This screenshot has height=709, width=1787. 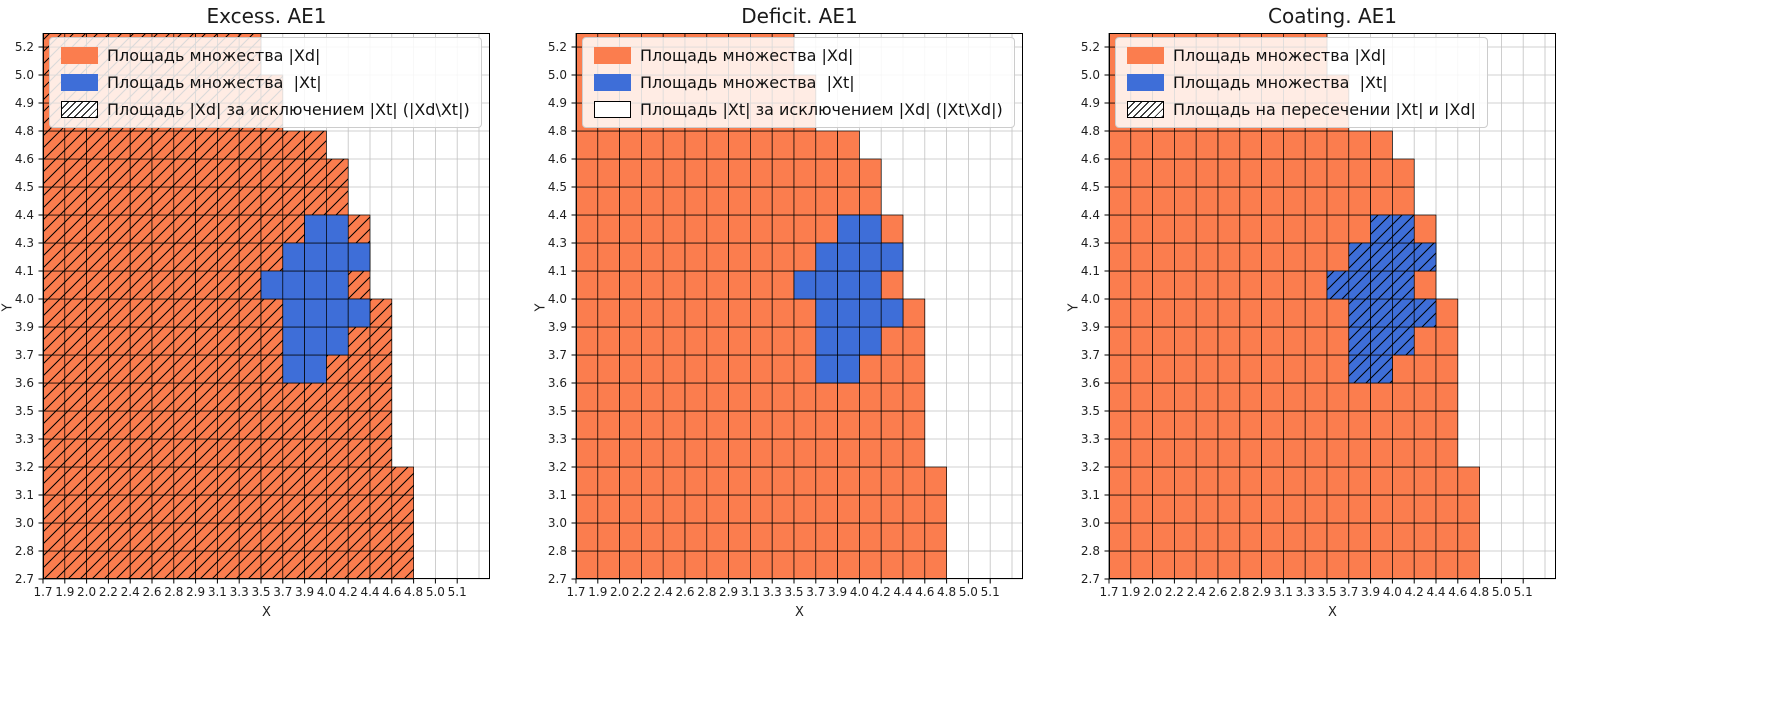 I want to click on x-tick-label: 2.8, so click(x=174, y=592).